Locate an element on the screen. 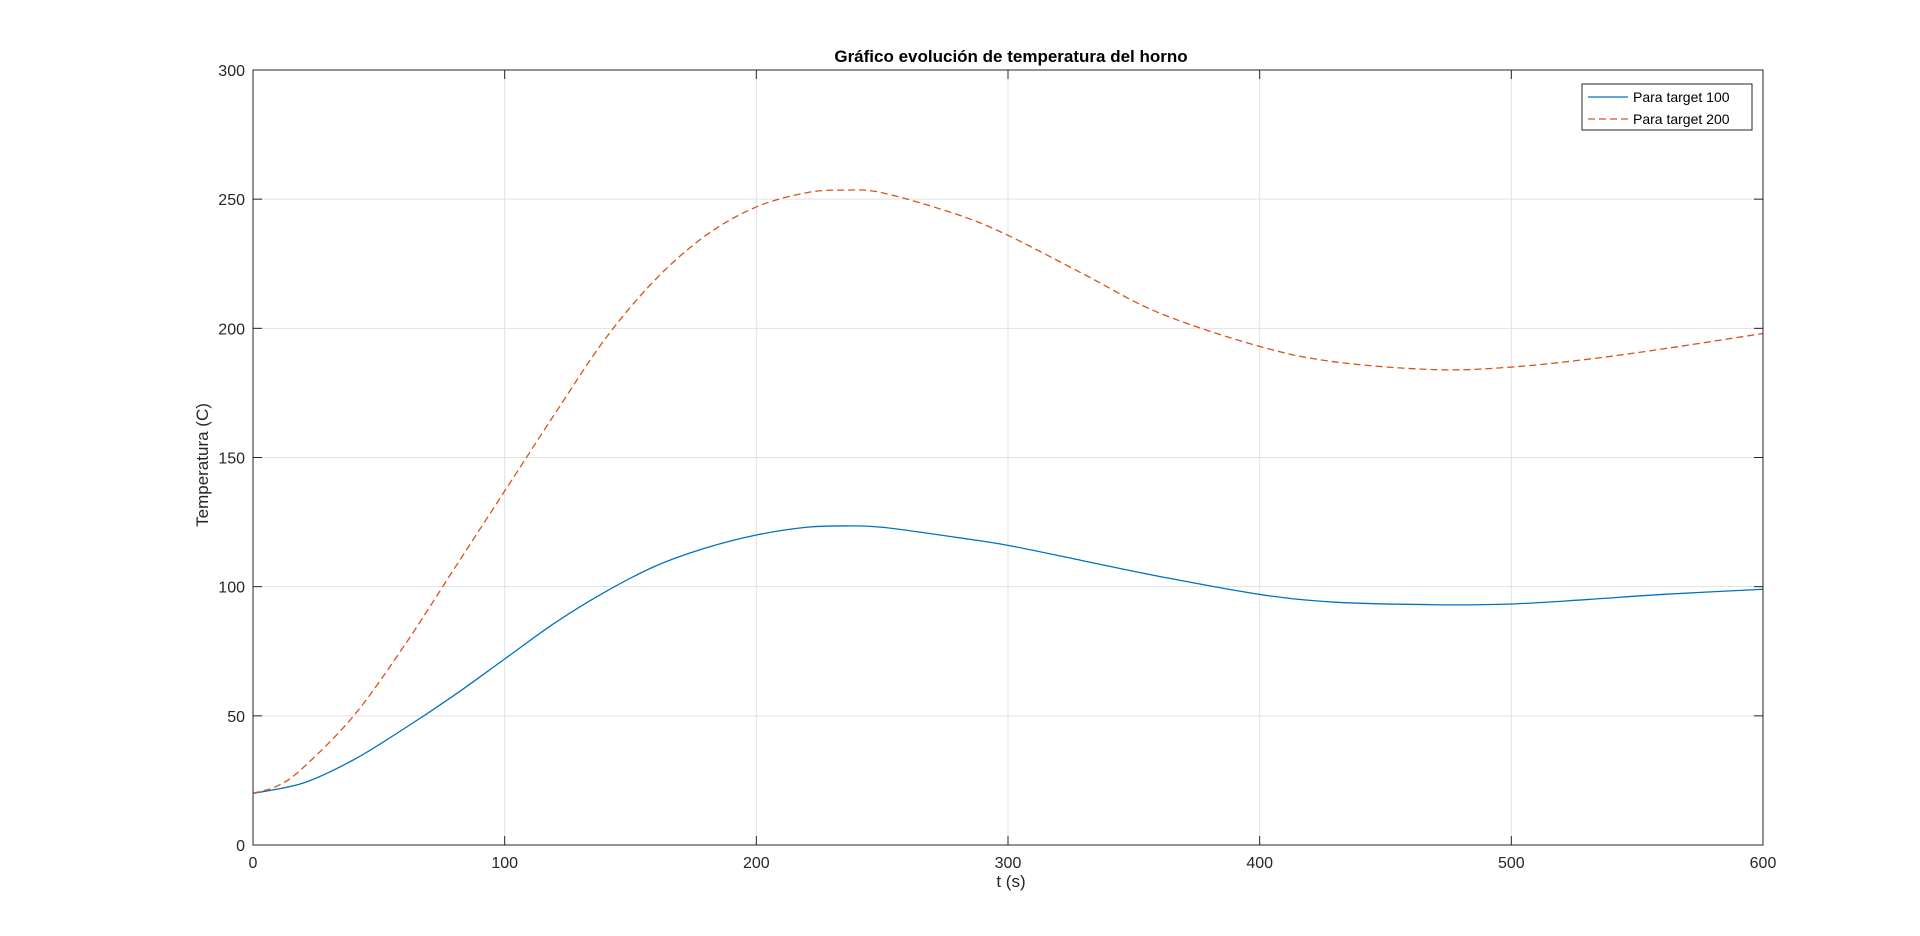  x-tick-label: 500 is located at coordinates (1511, 863).